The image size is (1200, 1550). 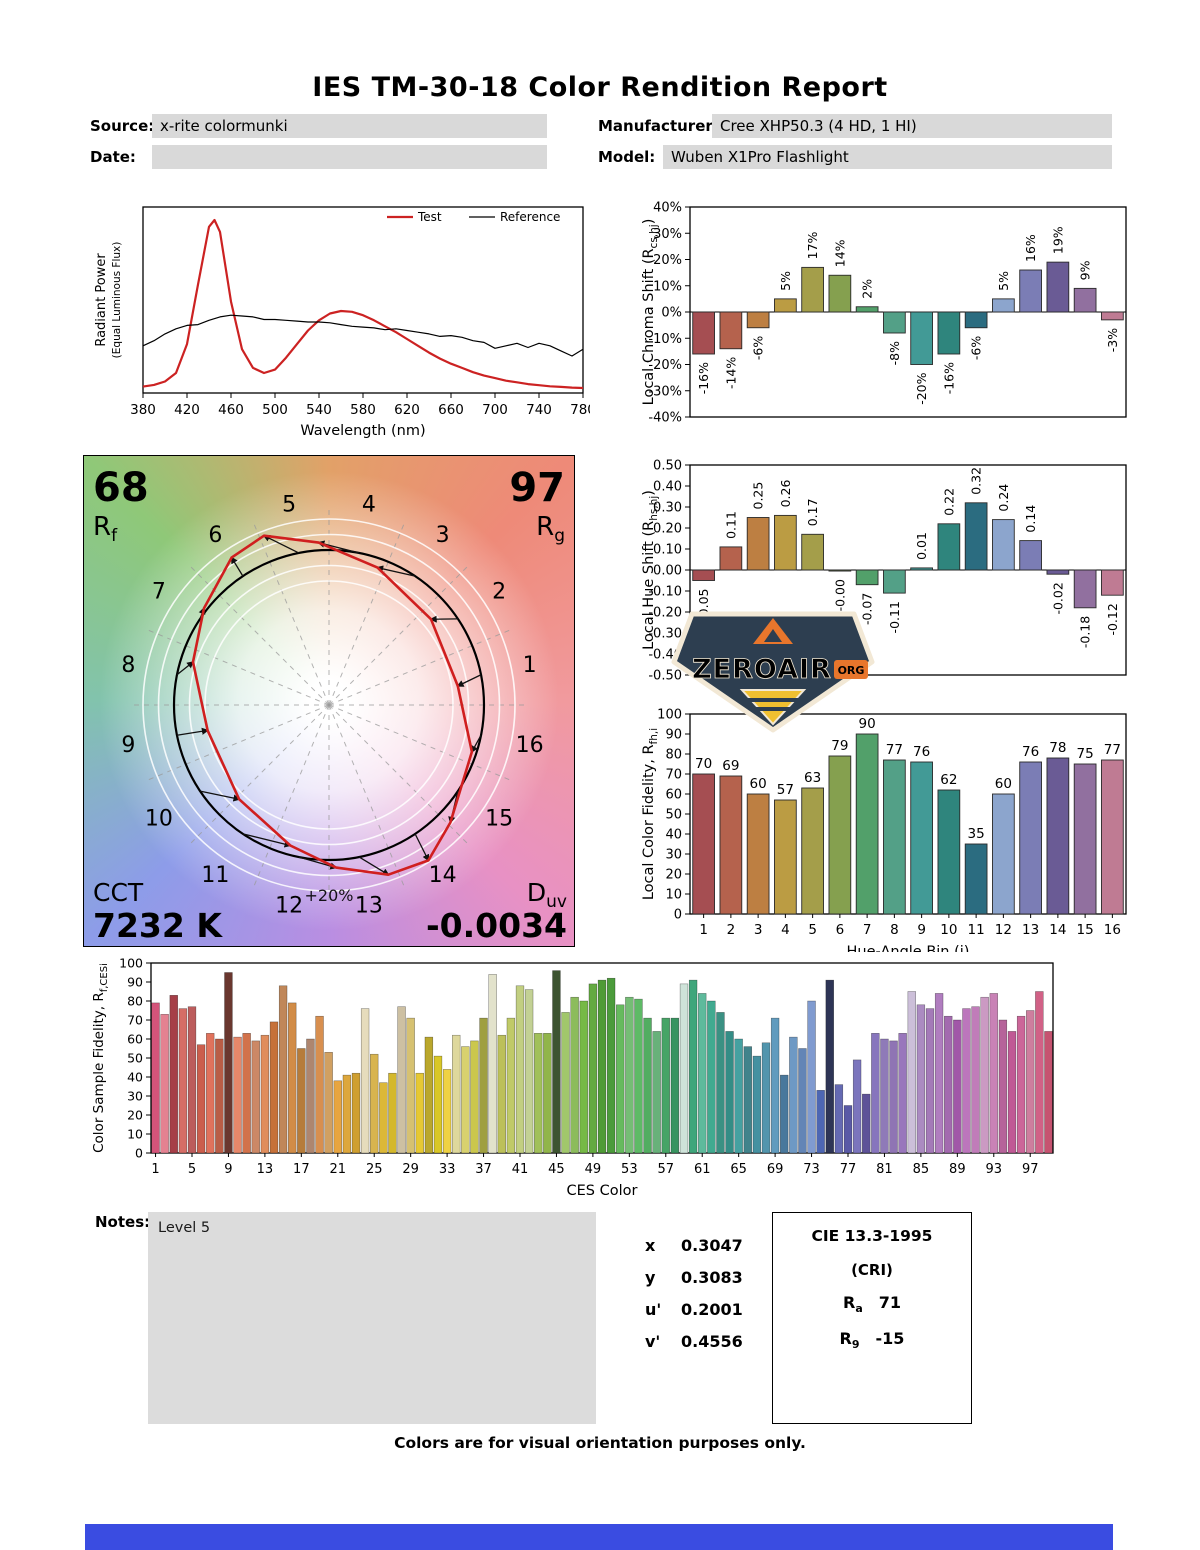 What do you see at coordinates (372, 1318) in the screenshot?
I see `notes-box: Level 5` at bounding box center [372, 1318].